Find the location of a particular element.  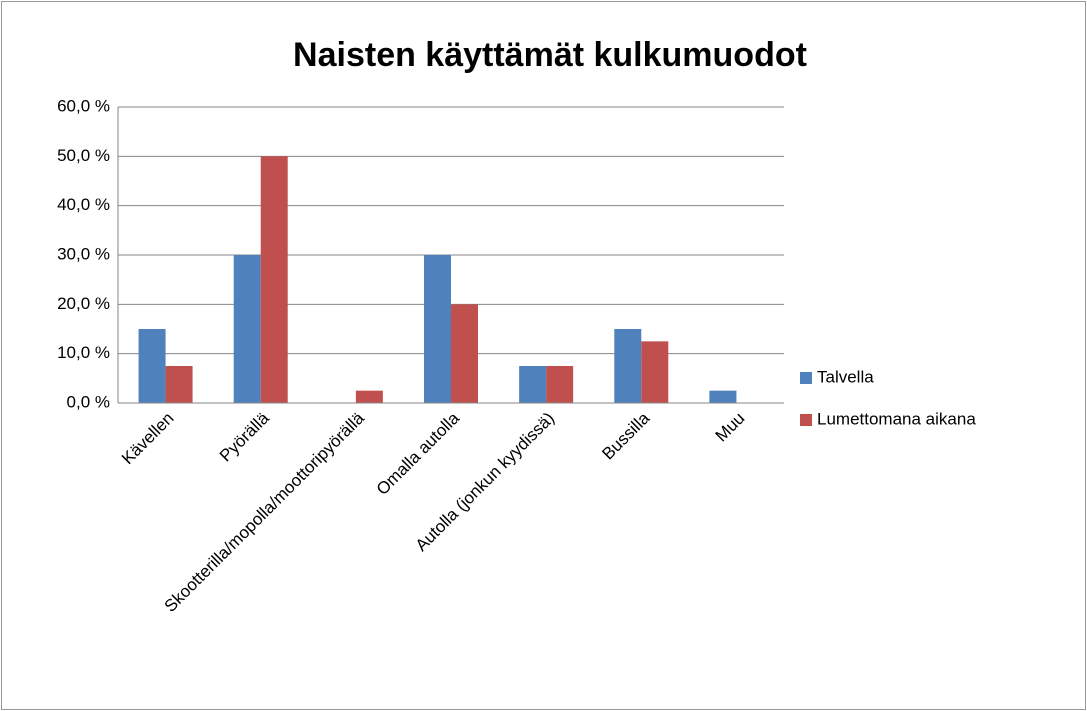

y-tick-label: 50,0 % is located at coordinates (83, 155).